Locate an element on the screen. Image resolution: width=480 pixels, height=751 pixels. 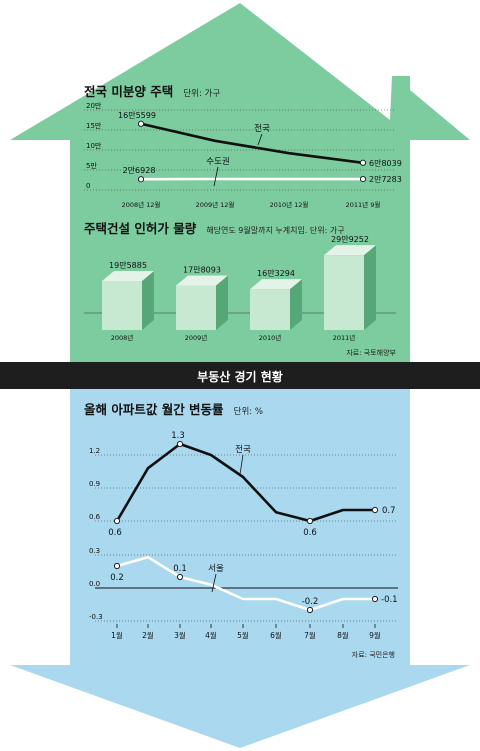
x-tick-label: 2010년 12월 is located at coordinates (289, 204).